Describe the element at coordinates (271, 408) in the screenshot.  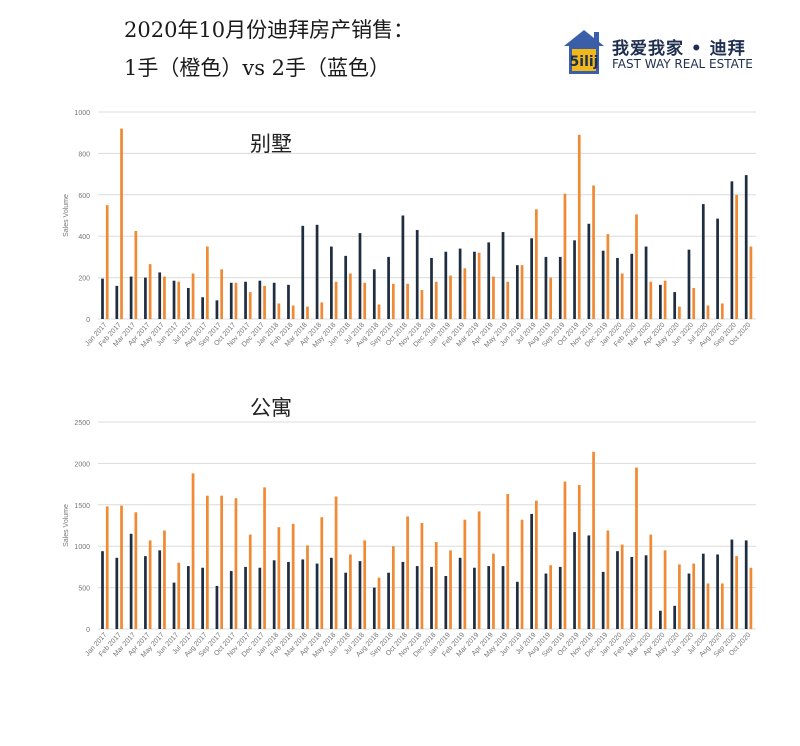
I see `apartment-chart-title: 公寓` at that location.